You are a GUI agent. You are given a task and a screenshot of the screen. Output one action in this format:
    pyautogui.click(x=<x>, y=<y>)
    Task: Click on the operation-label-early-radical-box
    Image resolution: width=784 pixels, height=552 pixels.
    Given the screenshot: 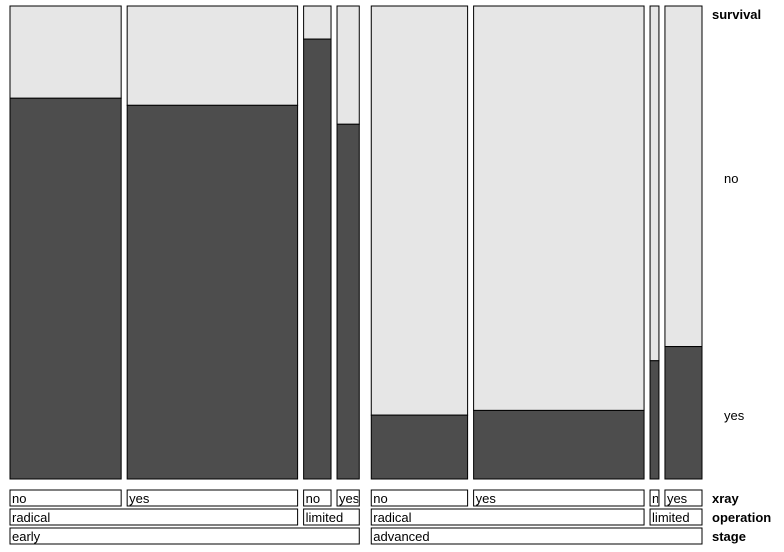 What is the action you would take?
    pyautogui.click(x=154, y=517)
    